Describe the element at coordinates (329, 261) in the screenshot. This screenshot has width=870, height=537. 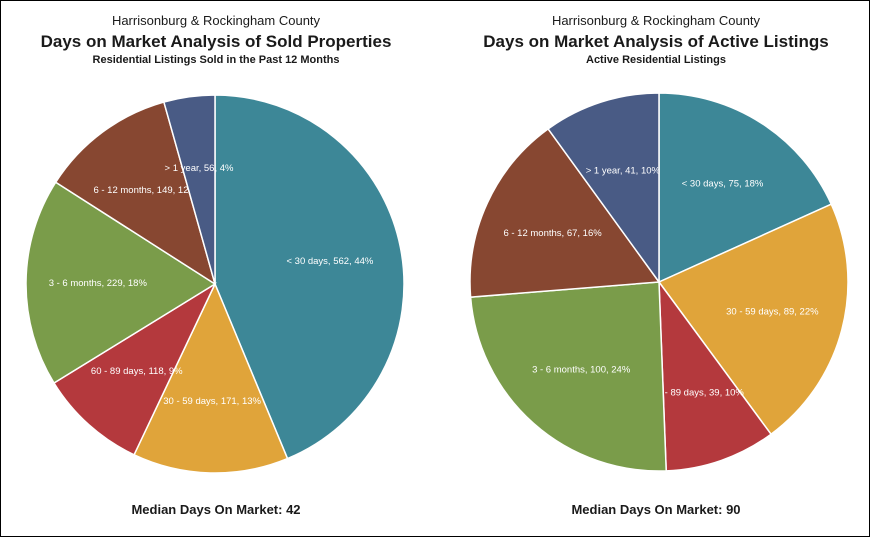
I see `slice-data-label: < 30 days, 562, 44%` at that location.